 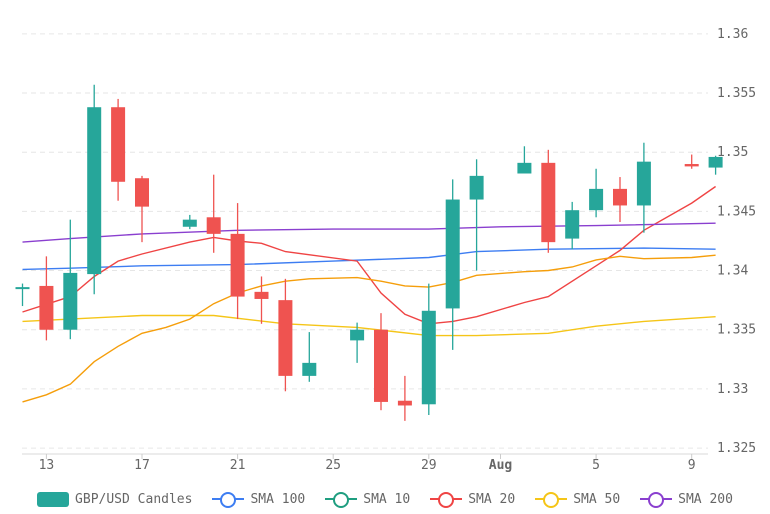 What do you see at coordinates (597, 499) in the screenshot?
I see `legend-label-sma50: SMA 50` at bounding box center [597, 499].